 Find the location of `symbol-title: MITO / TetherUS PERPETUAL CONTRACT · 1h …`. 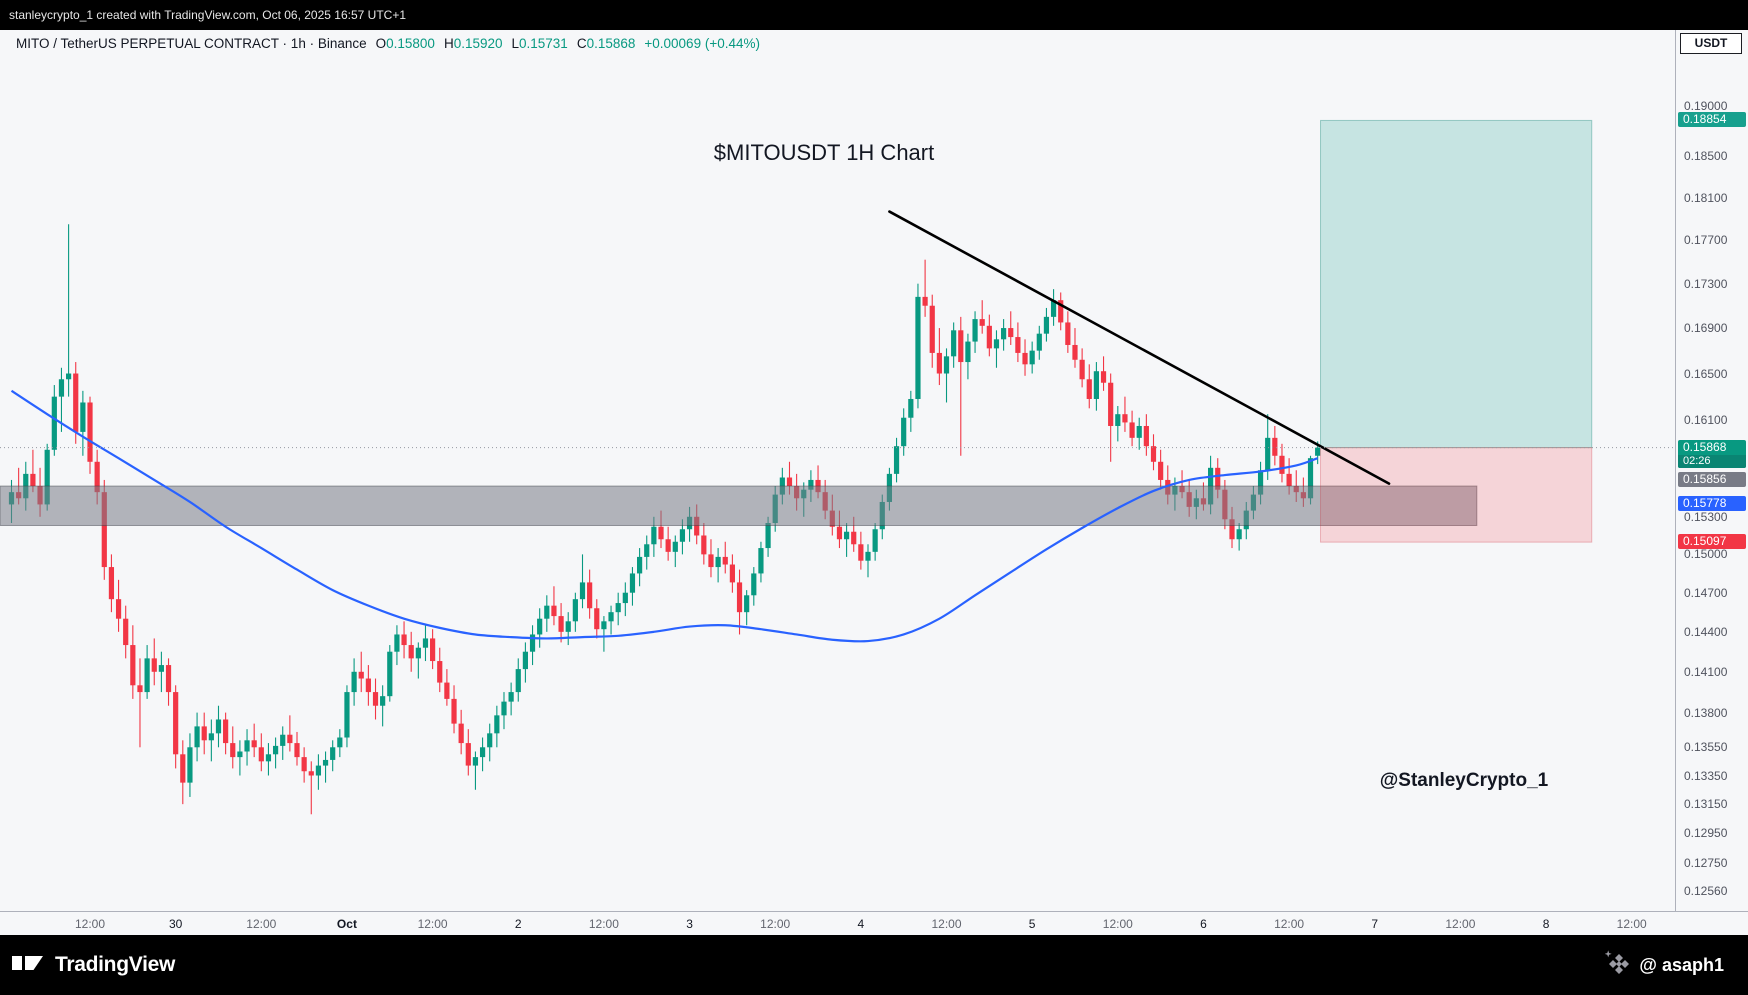

symbol-title: MITO / TetherUS PERPETUAL CONTRACT · 1h … is located at coordinates (191, 43).